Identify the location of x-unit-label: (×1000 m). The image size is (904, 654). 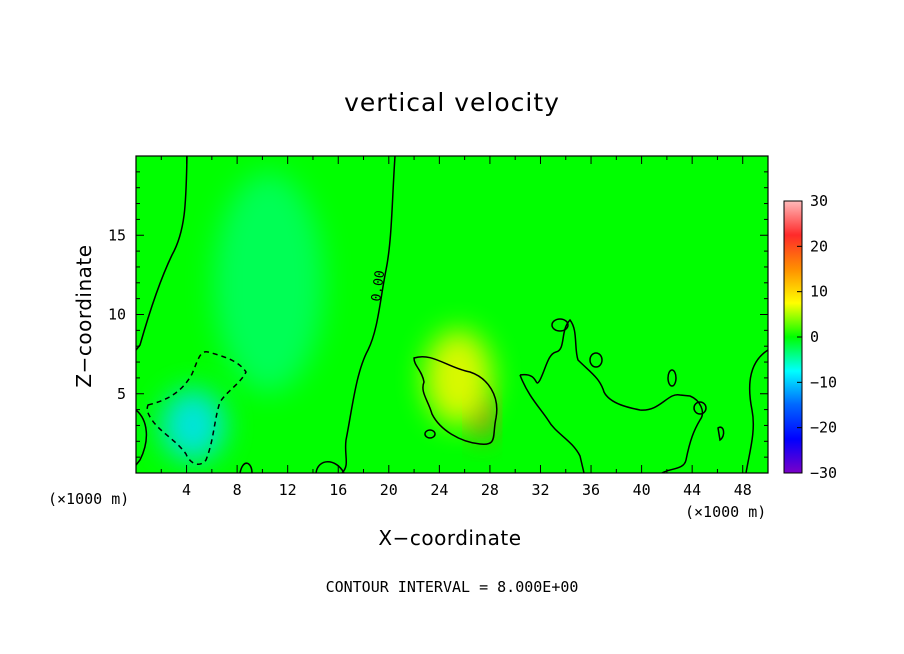
(726, 512).